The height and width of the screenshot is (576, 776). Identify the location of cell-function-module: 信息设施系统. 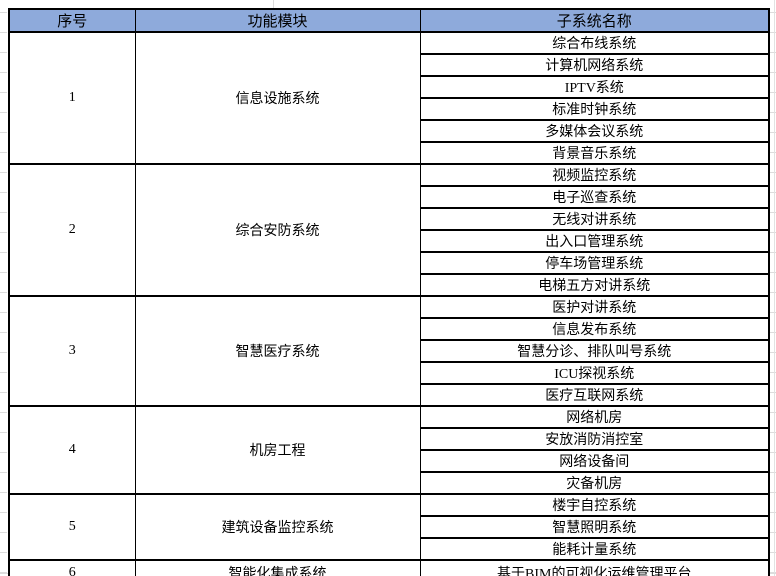
(277, 98).